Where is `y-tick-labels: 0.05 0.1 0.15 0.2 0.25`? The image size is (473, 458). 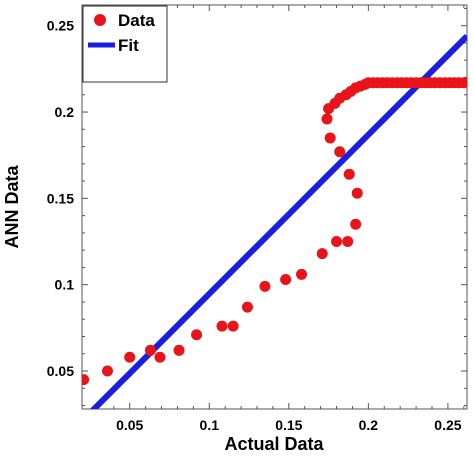
y-tick-labels: 0.05 0.1 0.15 0.2 0.25 is located at coordinates (60, 198).